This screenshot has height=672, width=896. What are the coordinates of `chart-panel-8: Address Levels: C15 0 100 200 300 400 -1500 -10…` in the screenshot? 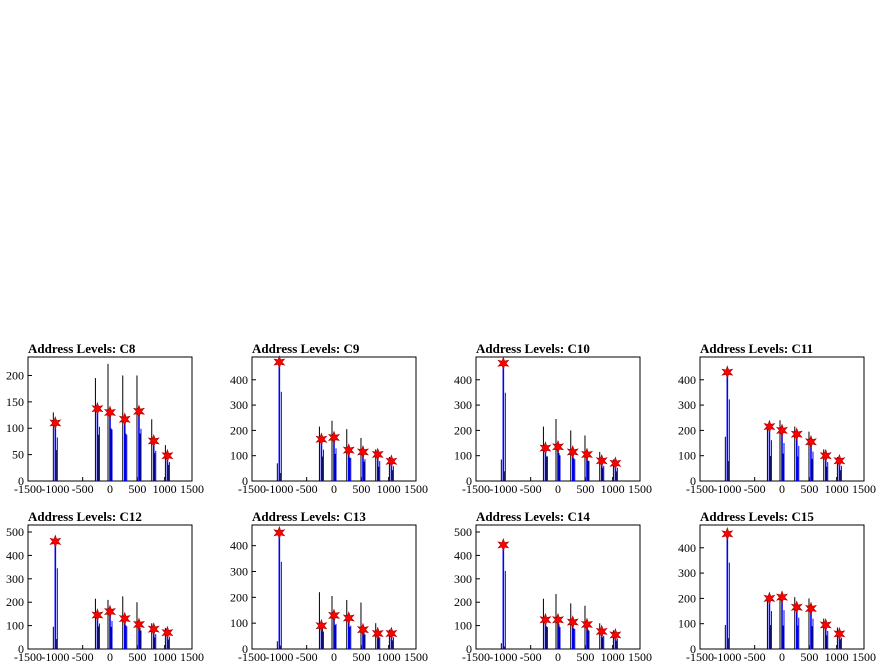 It's located at (777, 586).